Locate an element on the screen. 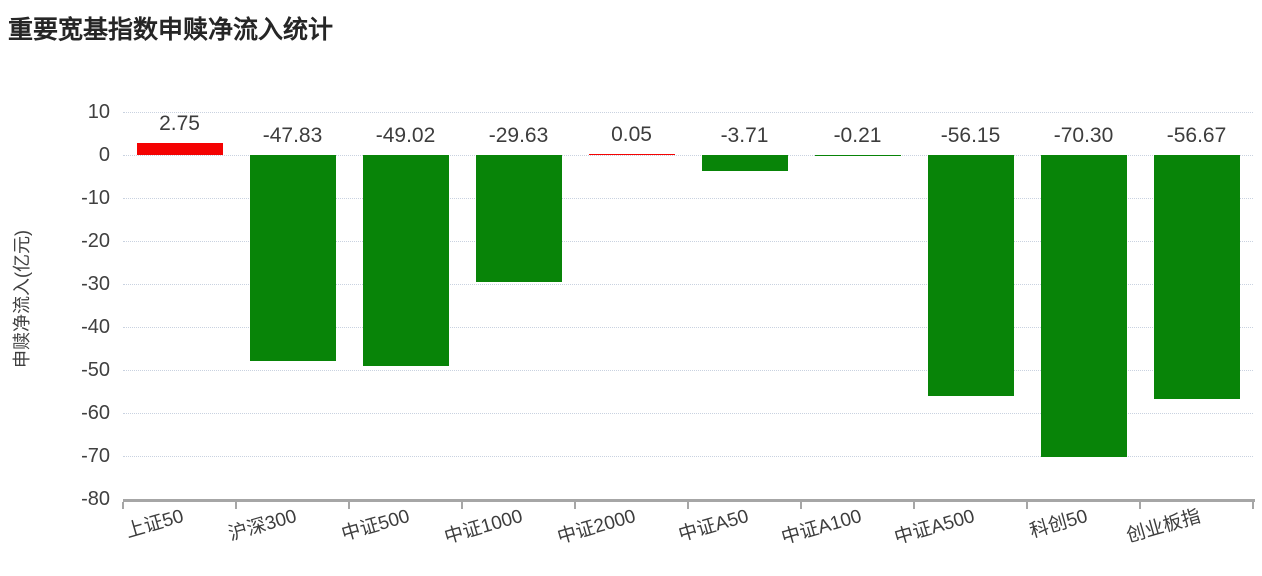 This screenshot has height=576, width=1262. bar-value-label: -0.21 is located at coordinates (857, 135).